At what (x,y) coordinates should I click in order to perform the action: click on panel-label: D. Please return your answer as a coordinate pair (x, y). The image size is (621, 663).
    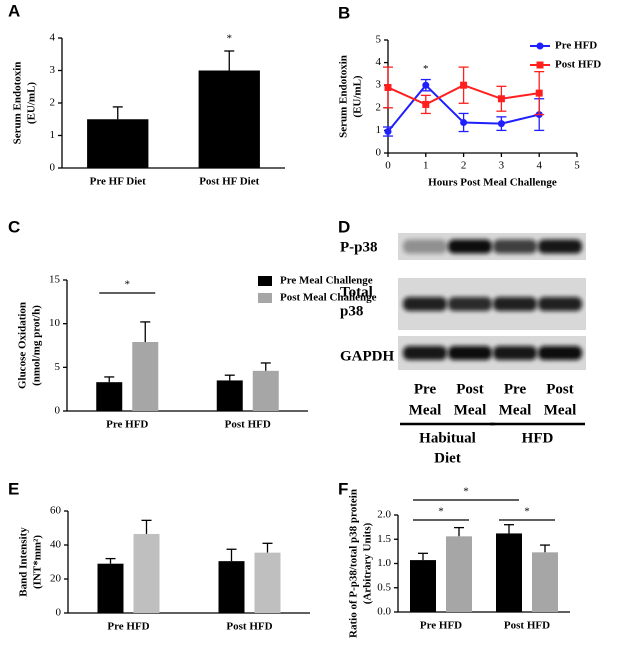
    Looking at the image, I should click on (344, 226).